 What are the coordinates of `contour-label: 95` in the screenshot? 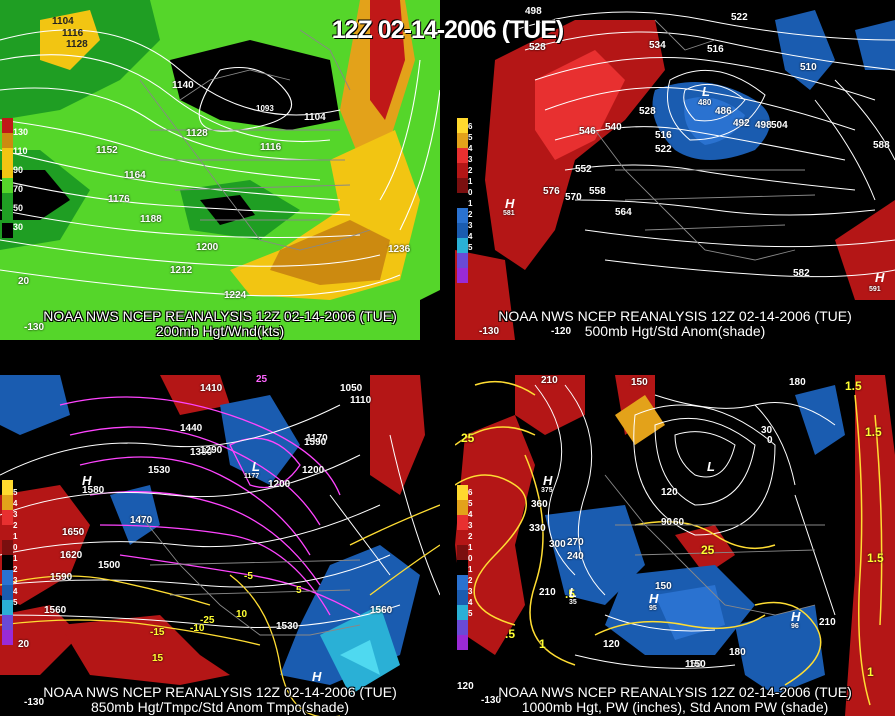 It's located at (653, 608).